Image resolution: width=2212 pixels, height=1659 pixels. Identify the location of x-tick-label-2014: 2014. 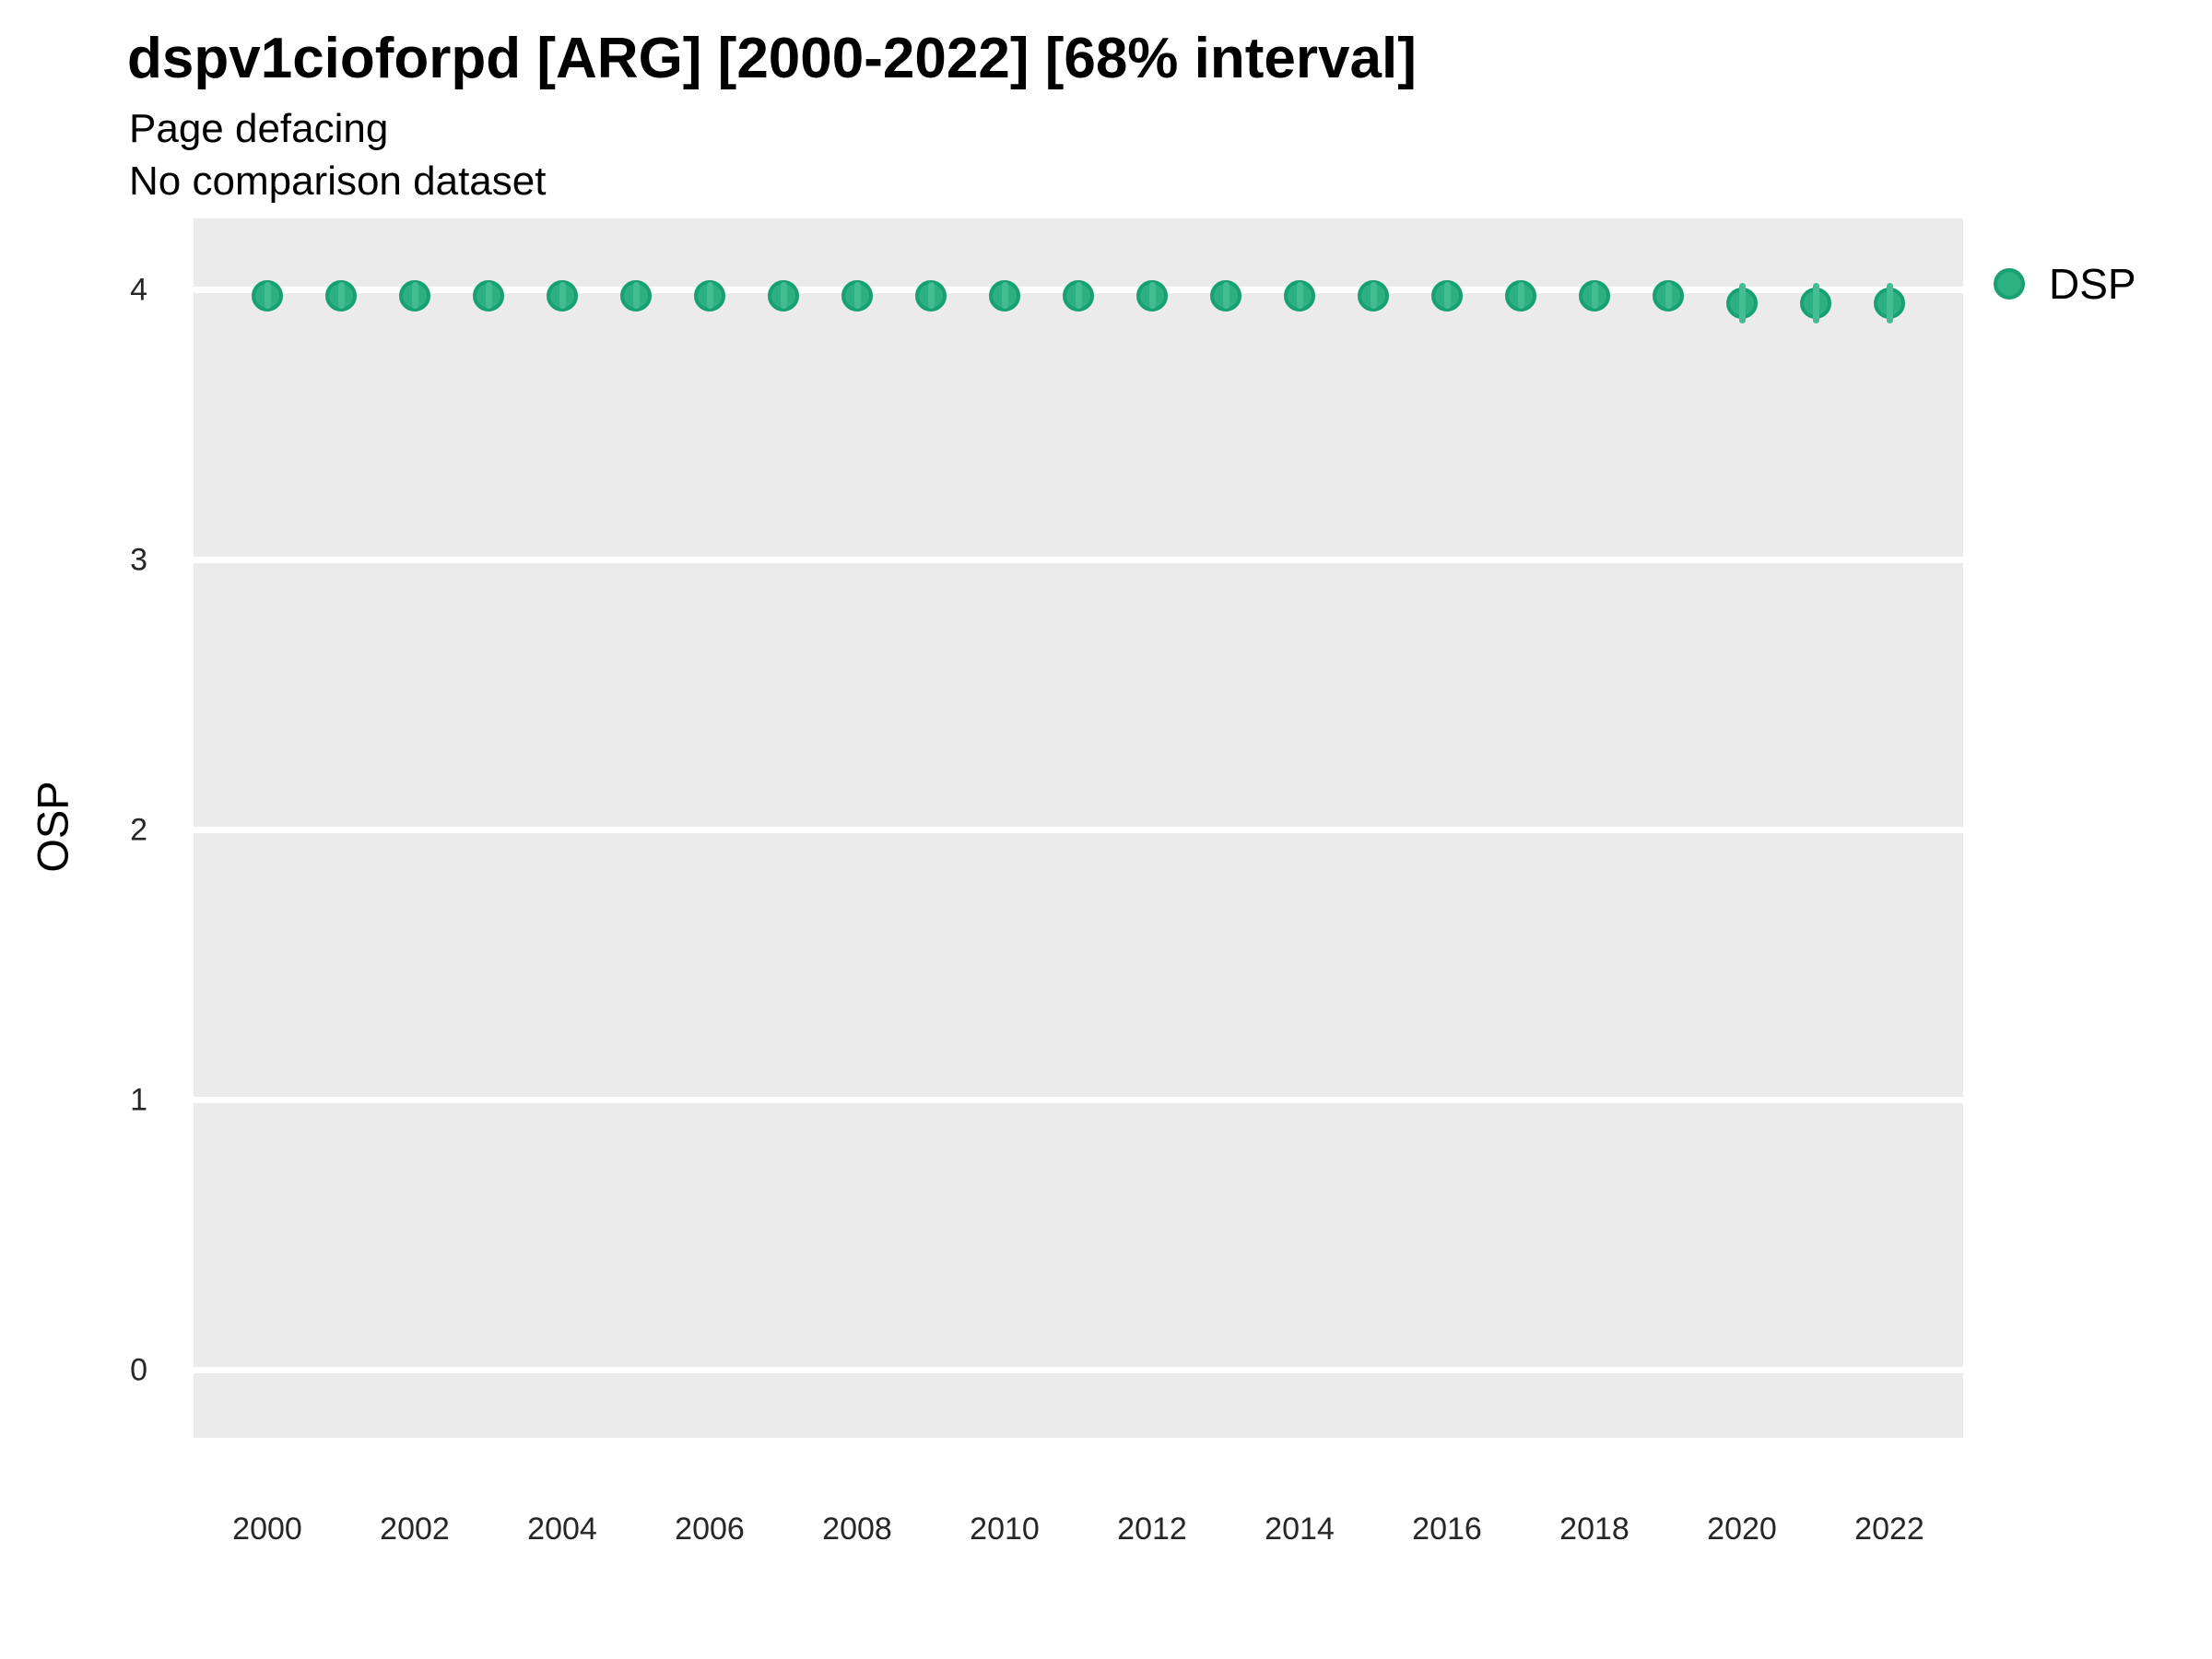
(1300, 1529).